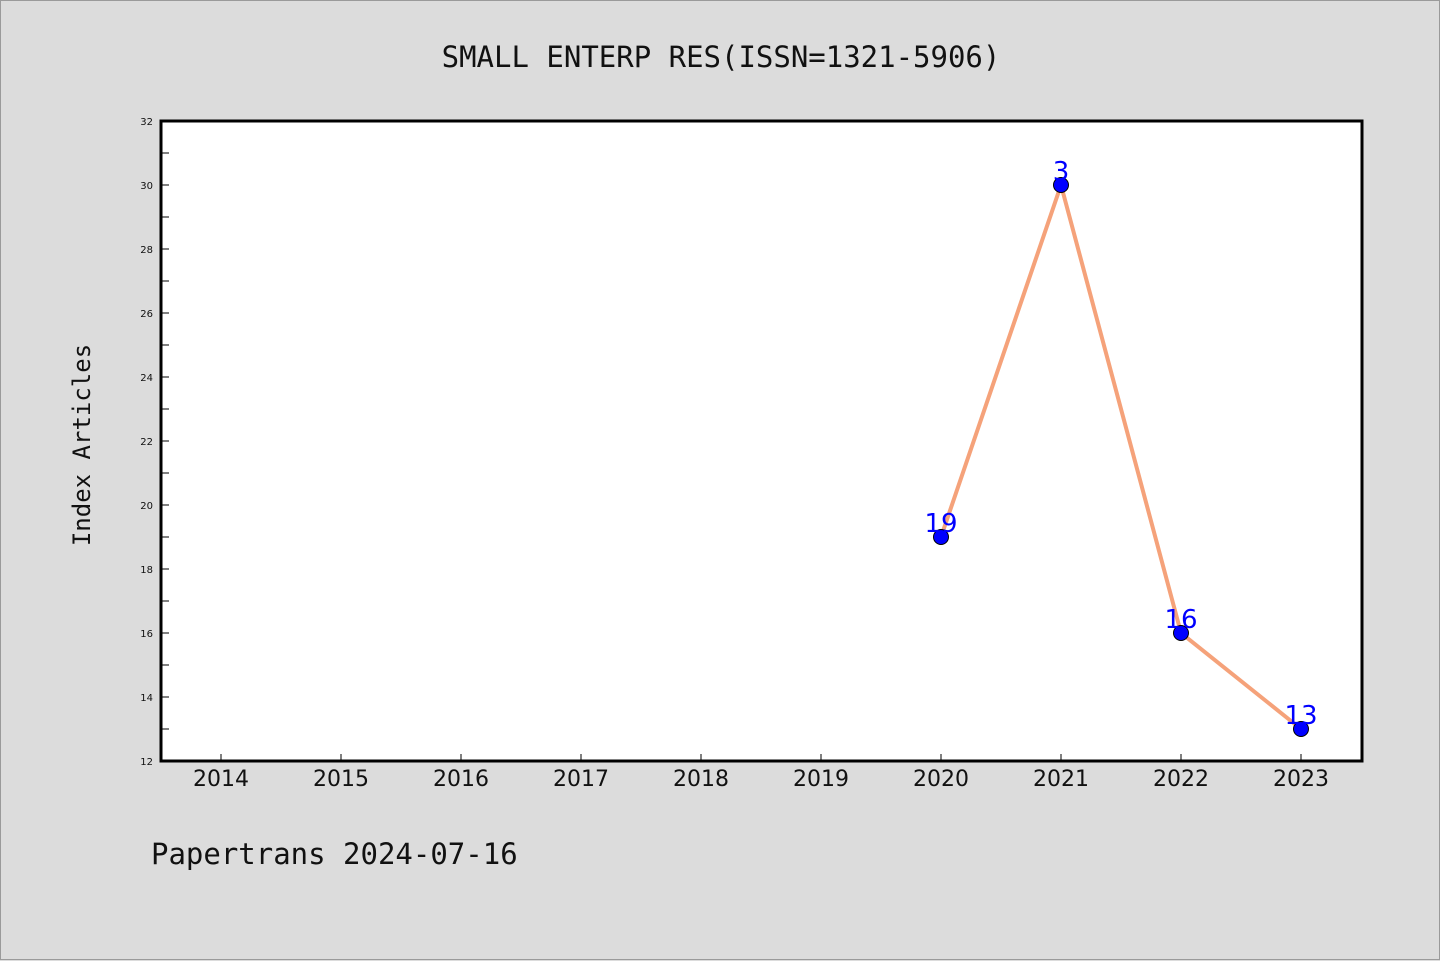 This screenshot has height=961, width=1440. I want to click on x-tick-label: 2018, so click(701, 779).